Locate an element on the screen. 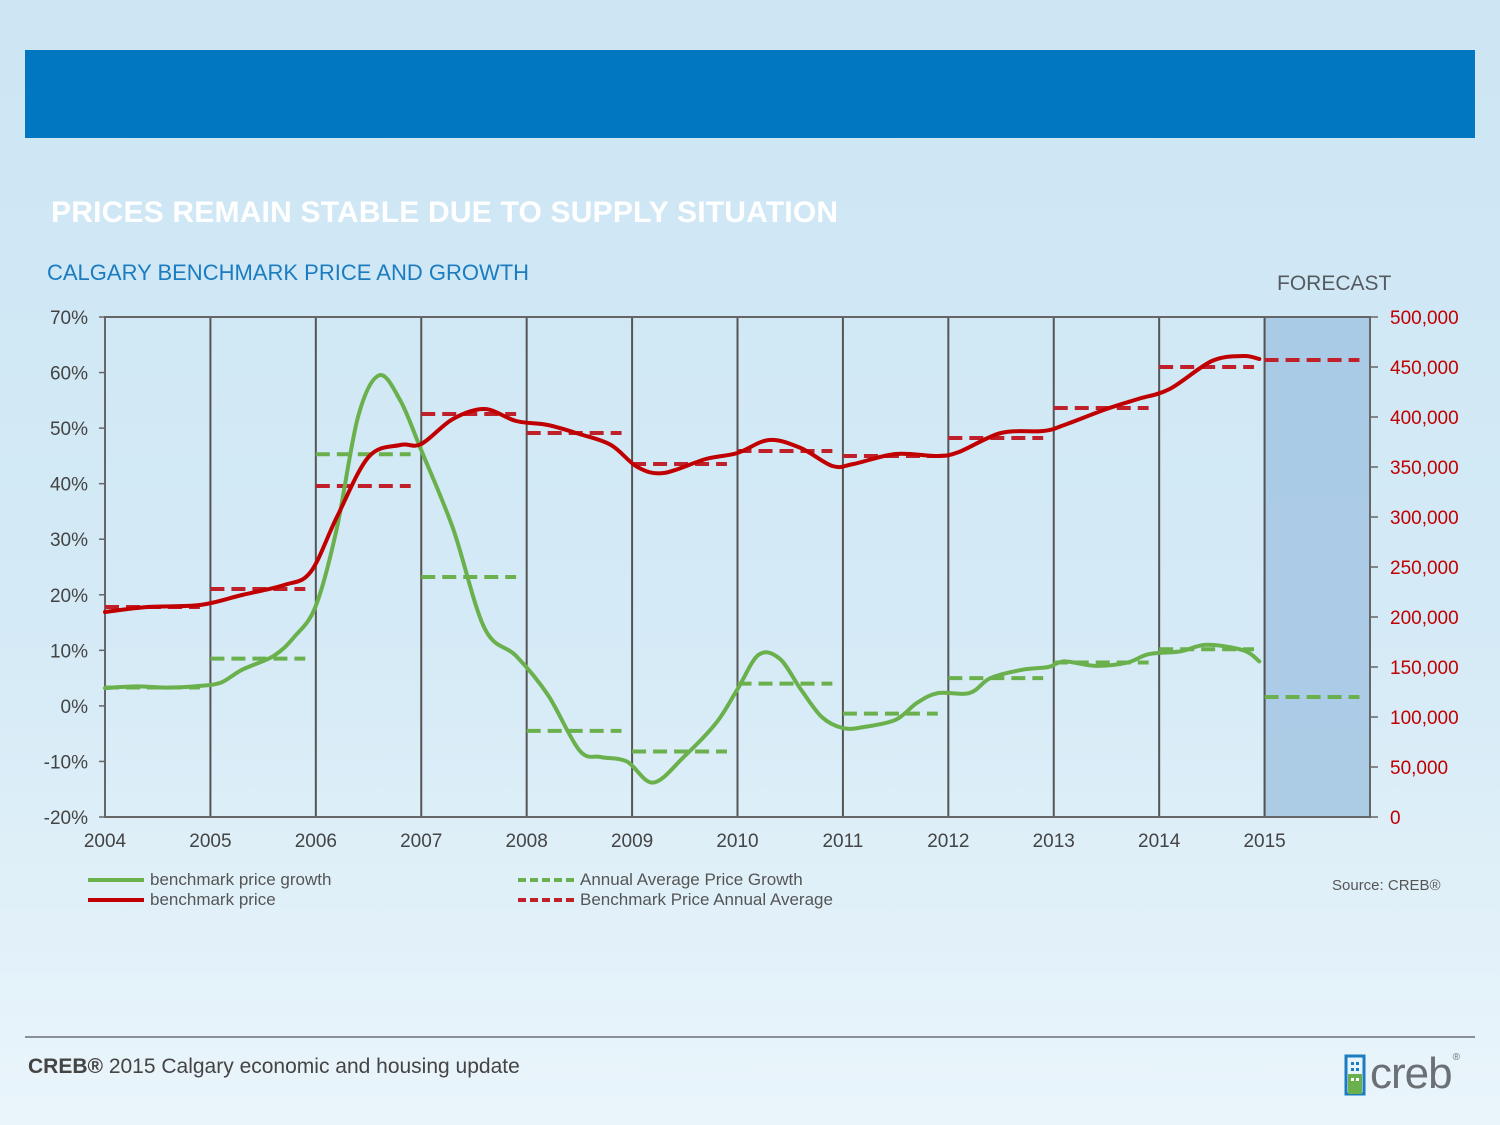  x-tick-label: 2011 is located at coordinates (842, 841).